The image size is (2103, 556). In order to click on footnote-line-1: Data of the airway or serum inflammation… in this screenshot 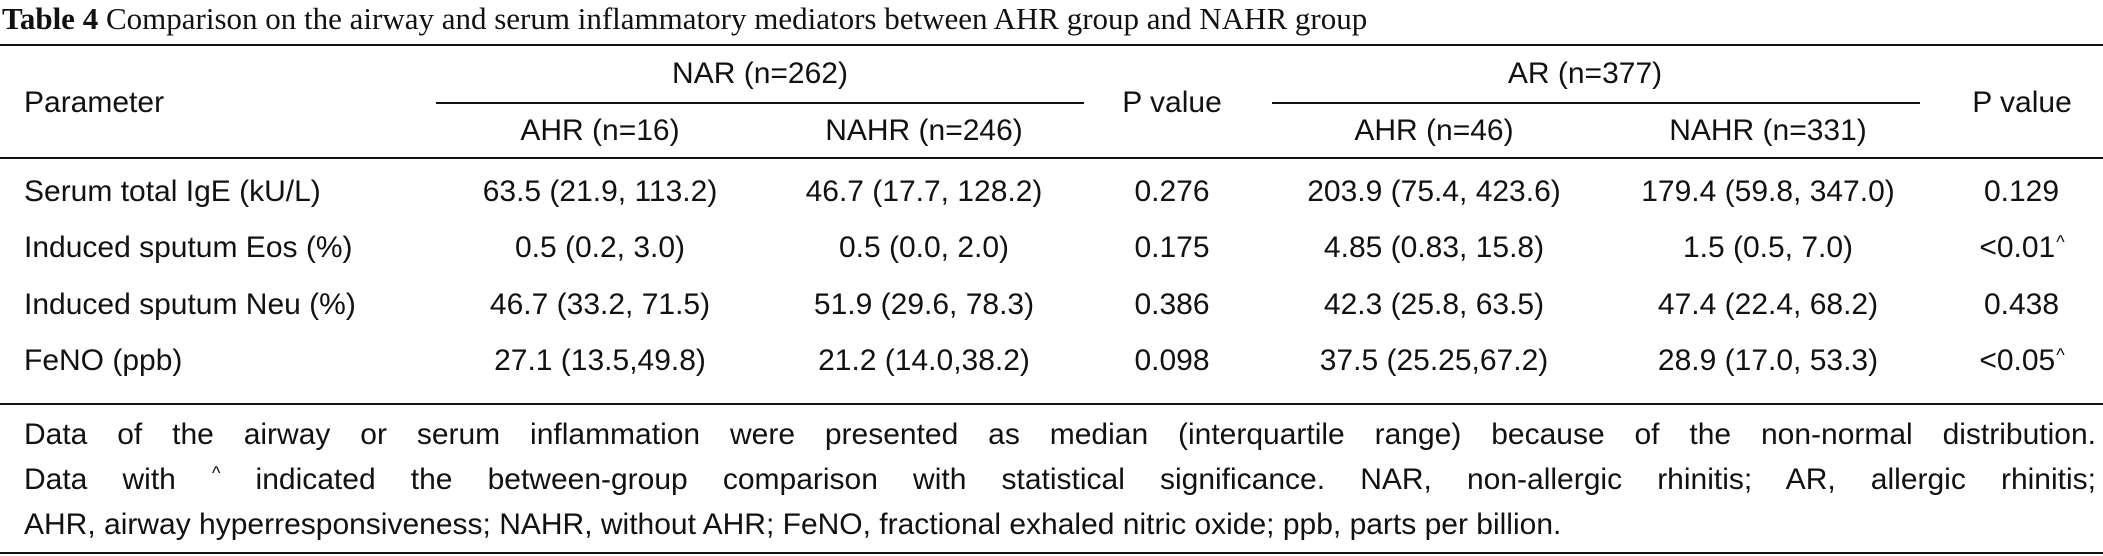, I will do `click(1060, 434)`.